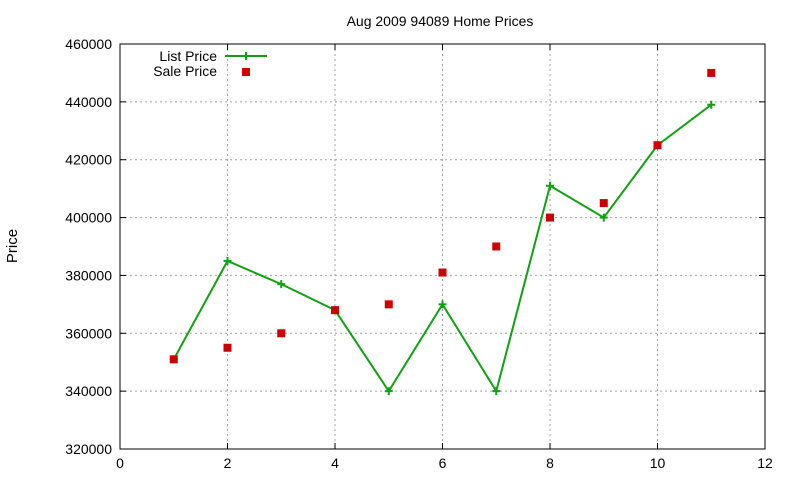  I want to click on y-tick-label: 340000, so click(88, 391).